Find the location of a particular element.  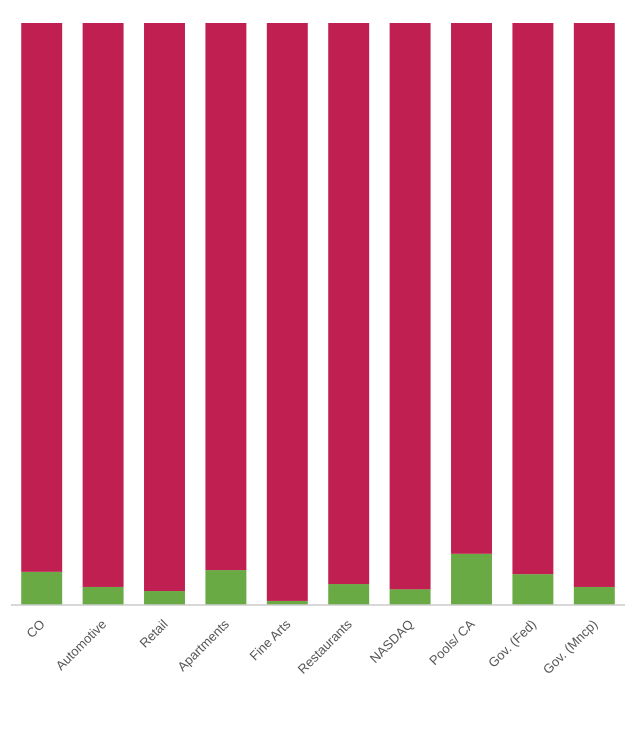

x-tick-label: CO is located at coordinates (35, 629).